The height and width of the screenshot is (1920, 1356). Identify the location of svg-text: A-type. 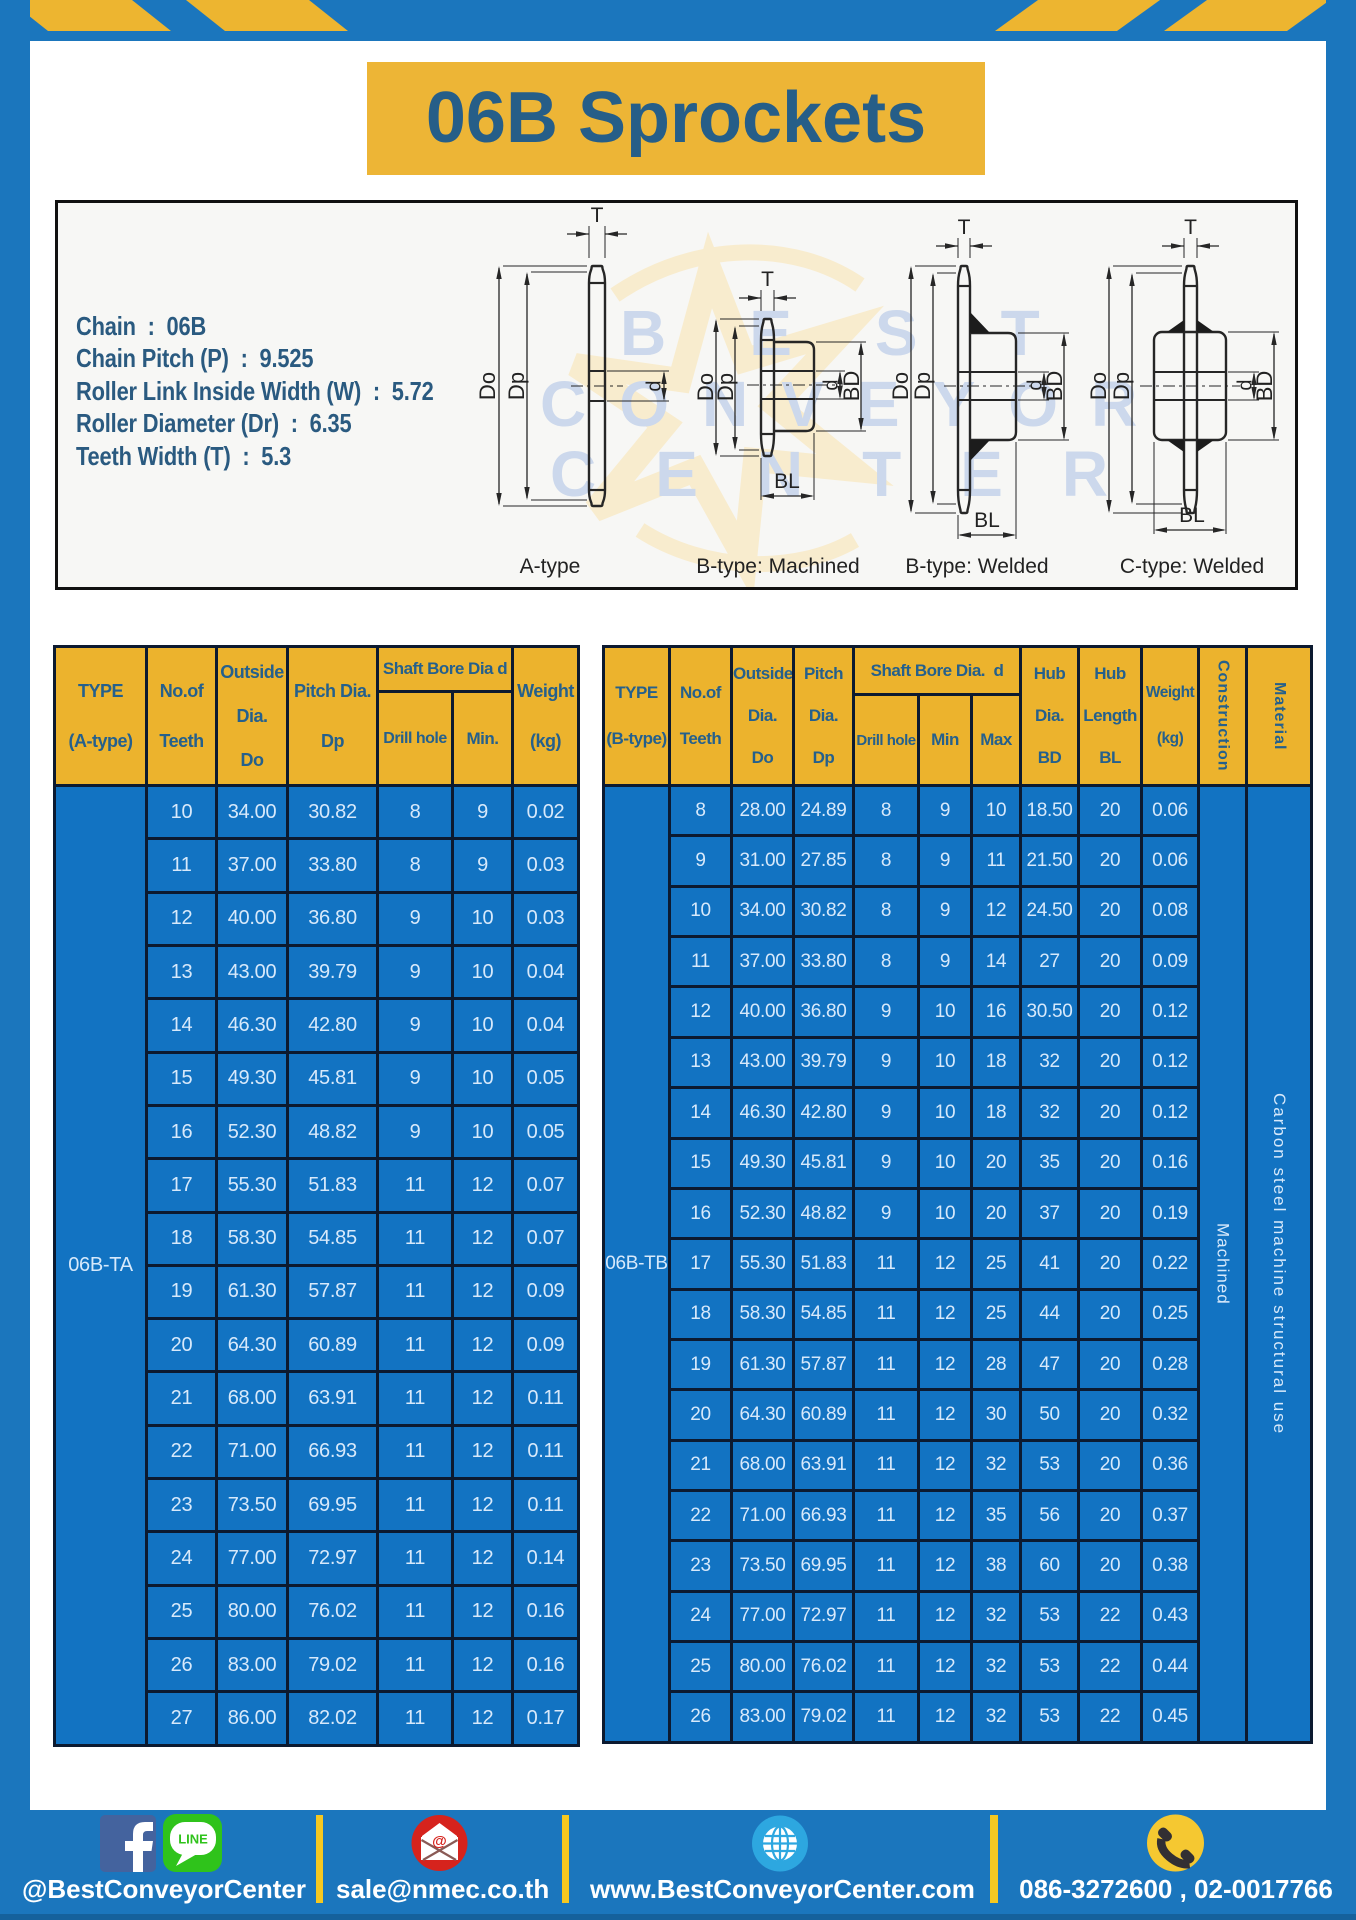
(550, 566).